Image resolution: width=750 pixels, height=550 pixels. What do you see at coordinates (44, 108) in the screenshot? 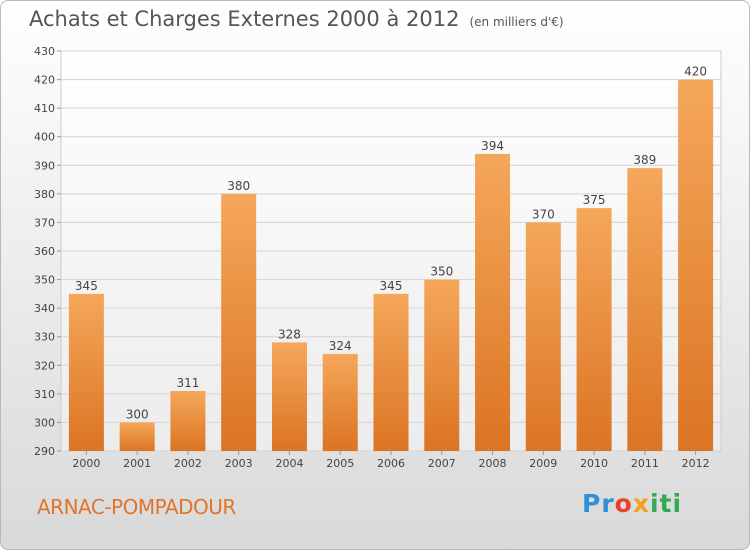
I see `y-tick-label: 410` at bounding box center [44, 108].